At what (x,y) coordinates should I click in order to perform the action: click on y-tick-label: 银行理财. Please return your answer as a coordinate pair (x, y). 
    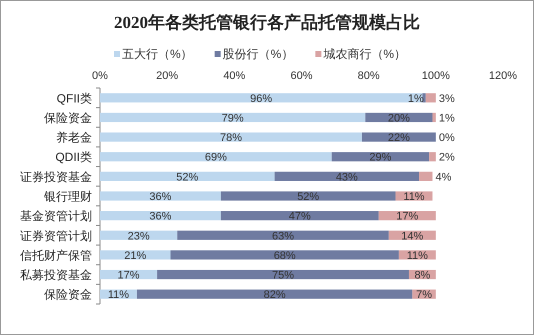
    Looking at the image, I should click on (67, 197).